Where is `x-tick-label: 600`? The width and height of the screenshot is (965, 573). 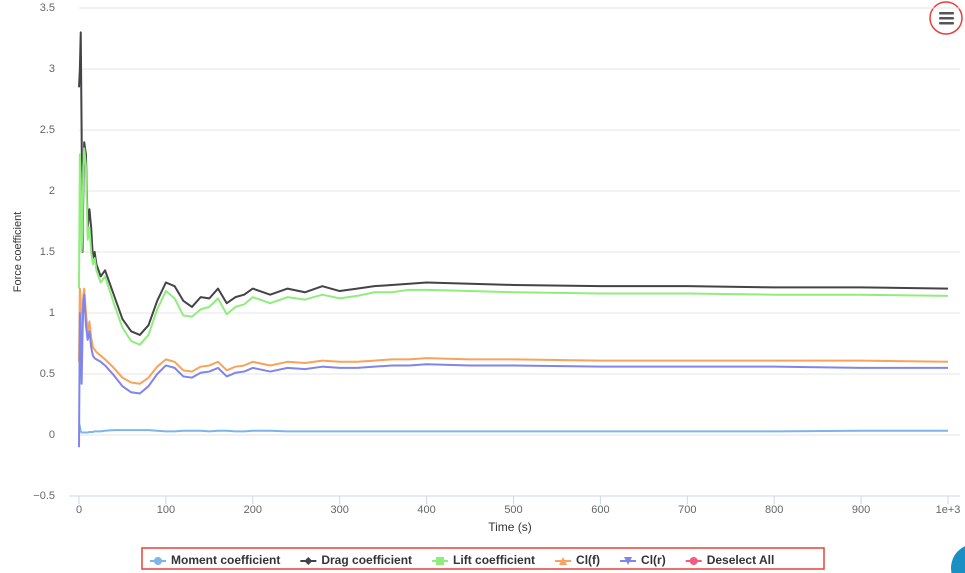 x-tick-label: 600 is located at coordinates (600, 510).